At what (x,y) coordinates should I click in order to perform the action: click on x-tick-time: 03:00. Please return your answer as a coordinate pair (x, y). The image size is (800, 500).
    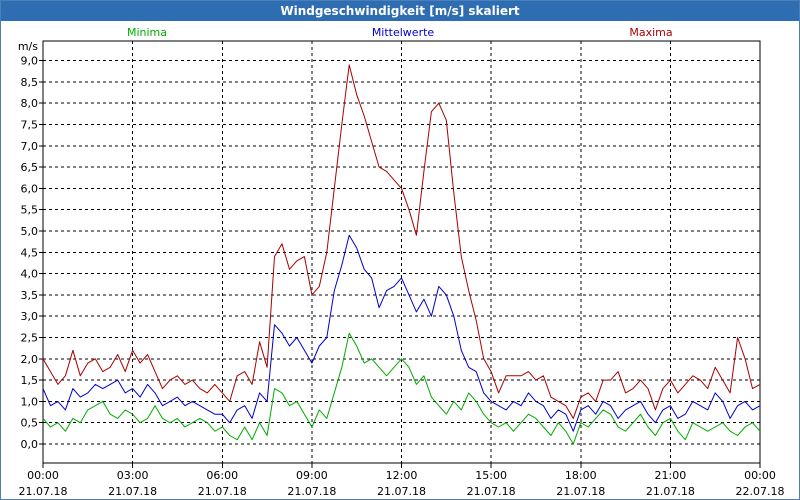
    Looking at the image, I should click on (133, 475).